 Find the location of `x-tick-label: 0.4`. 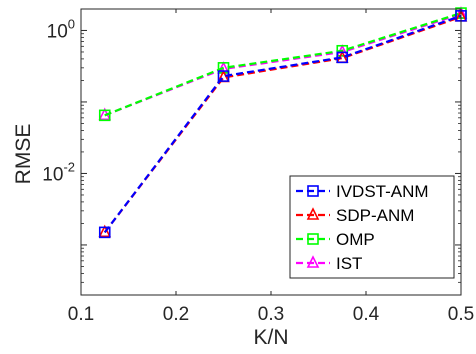

x-tick-label: 0.4 is located at coordinates (366, 314).